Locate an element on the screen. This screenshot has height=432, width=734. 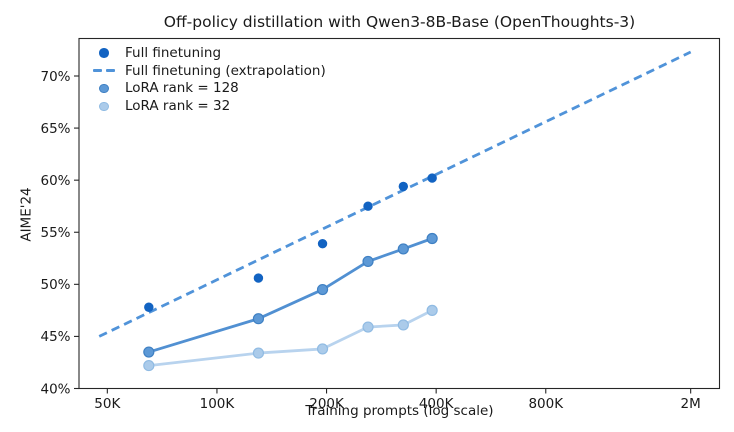
legend-label: LoRA rank = 128 is located at coordinates (182, 88).